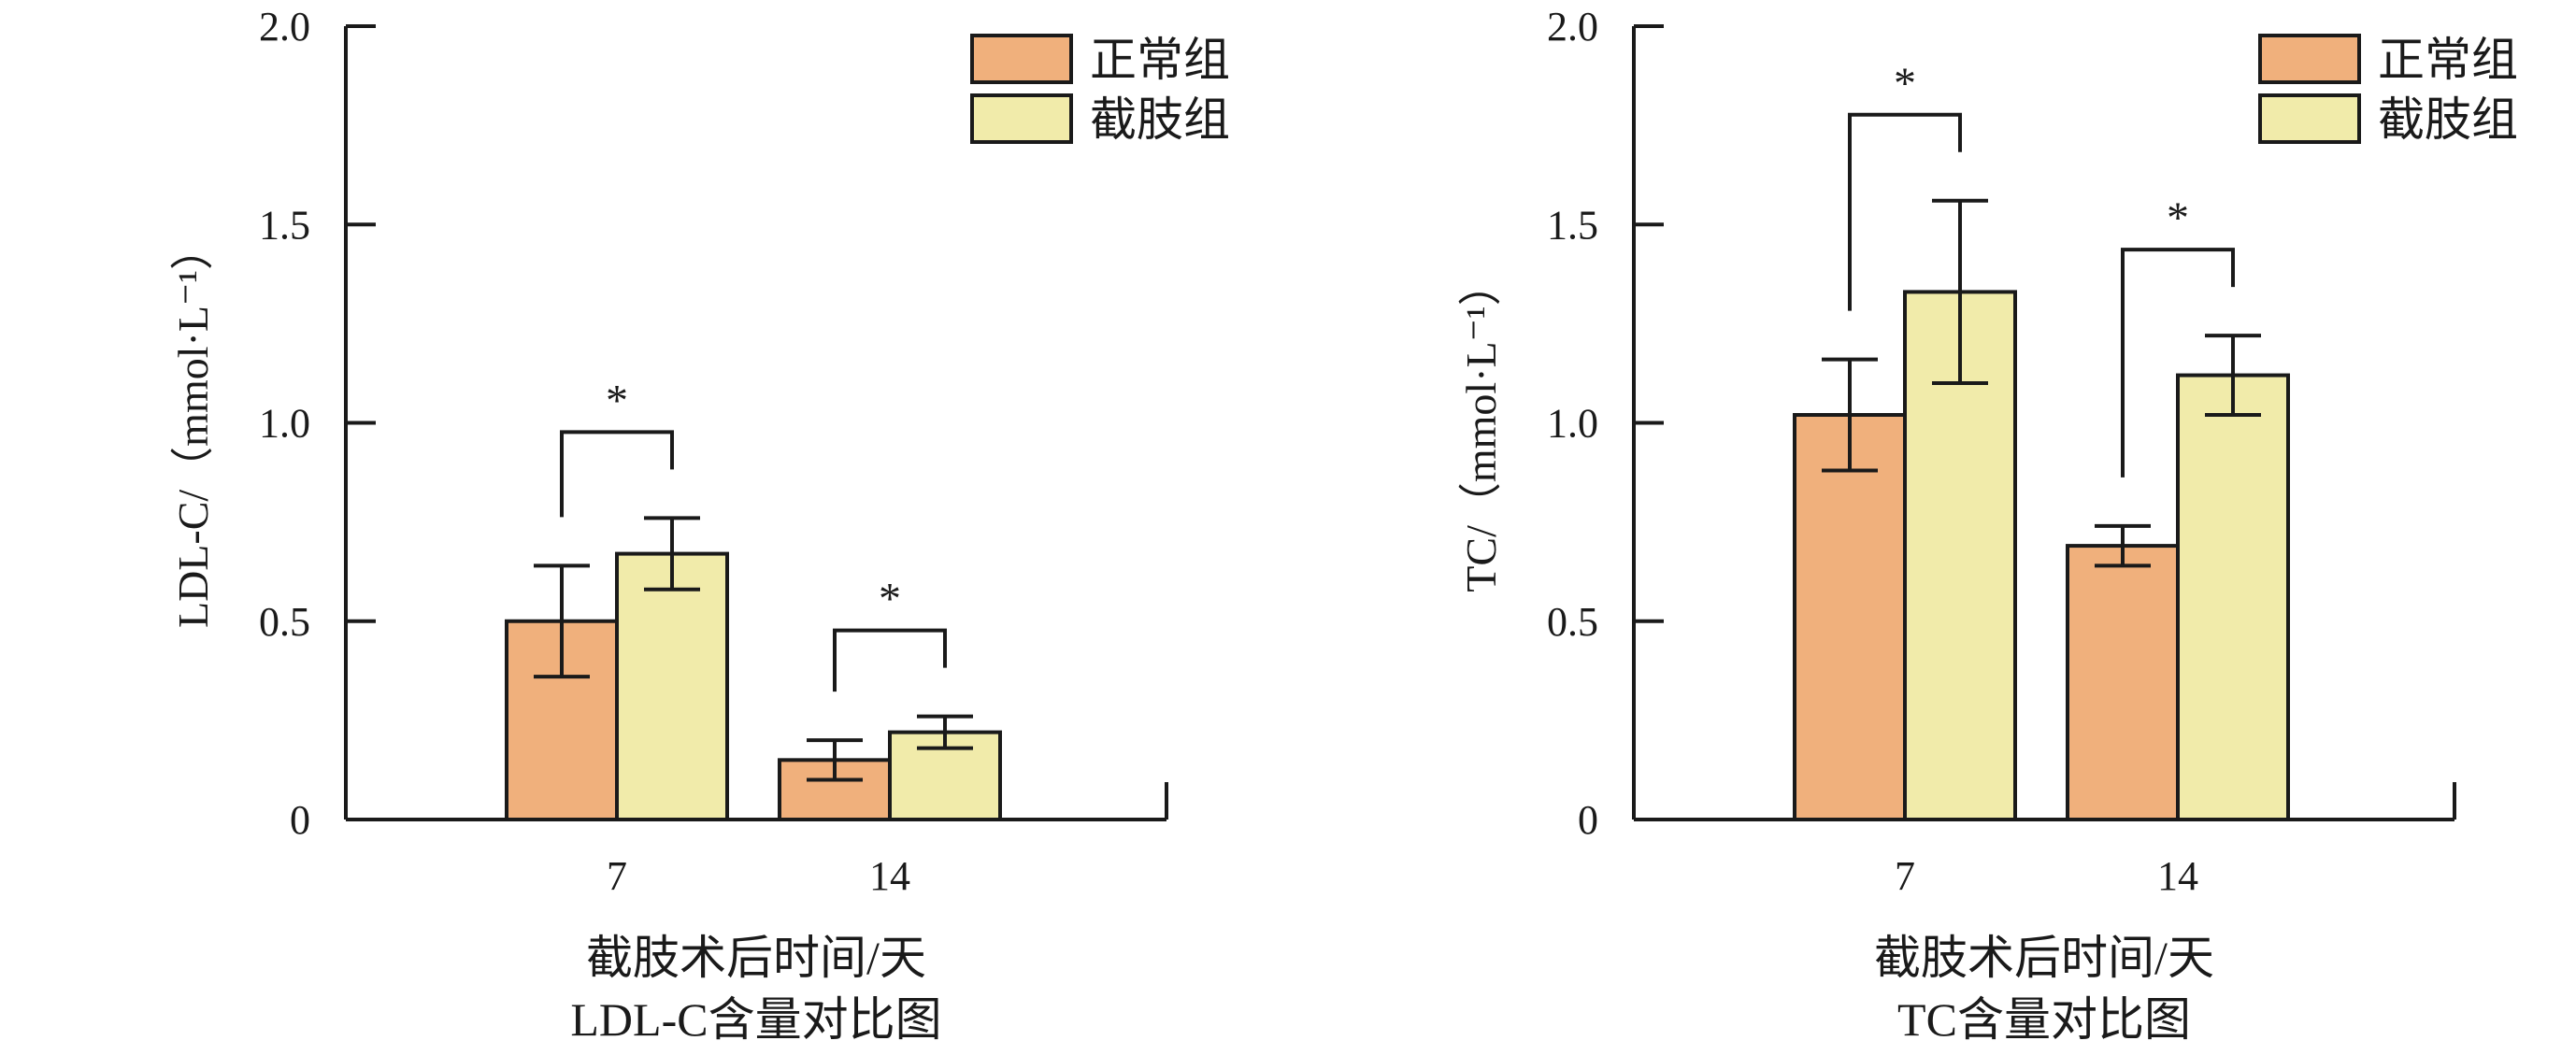 Image resolution: width=2576 pixels, height=1055 pixels. I want to click on figure-caption: LDL-C含量对比图, so click(755, 1019).